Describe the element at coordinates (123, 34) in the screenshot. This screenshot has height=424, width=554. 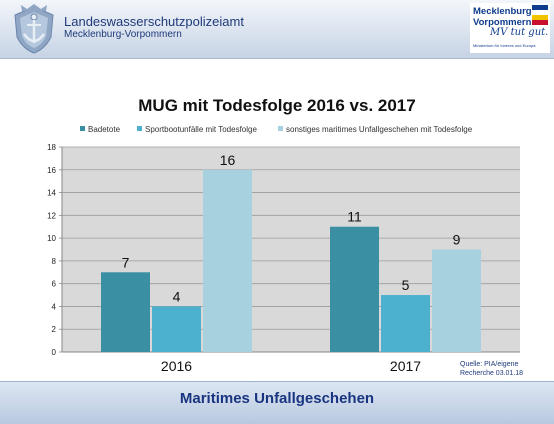
I see `agency-region: Mecklenburg-Vorpommern` at that location.